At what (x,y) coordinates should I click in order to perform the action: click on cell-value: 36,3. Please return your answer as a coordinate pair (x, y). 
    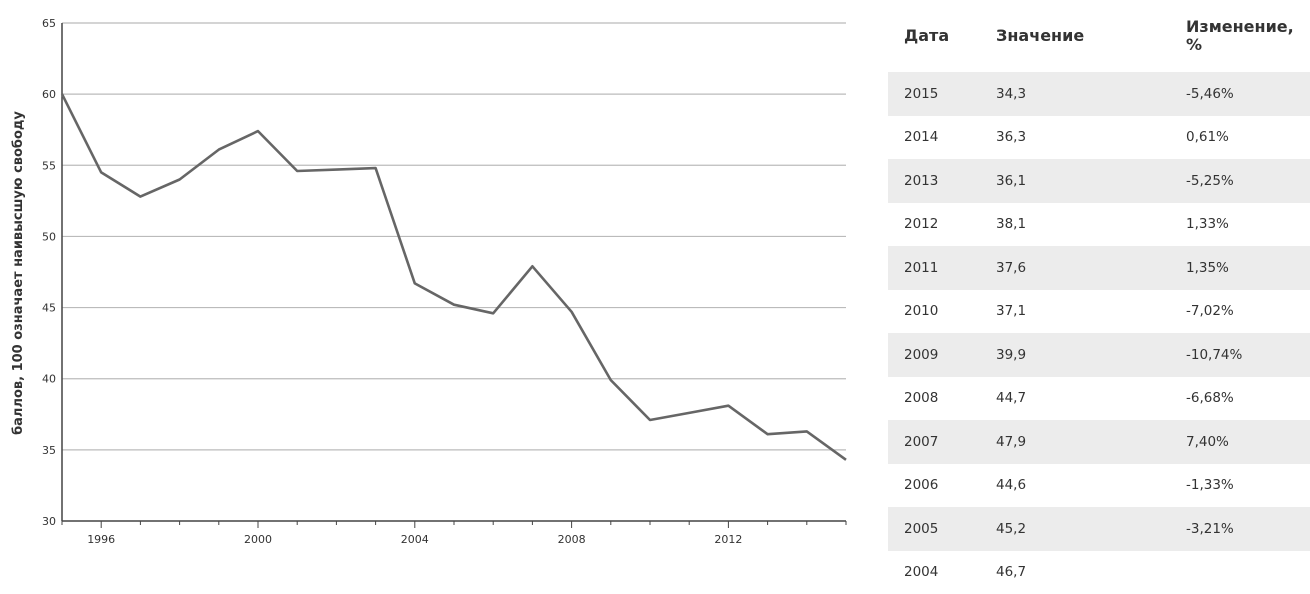
    Looking at the image, I should click on (1083, 137).